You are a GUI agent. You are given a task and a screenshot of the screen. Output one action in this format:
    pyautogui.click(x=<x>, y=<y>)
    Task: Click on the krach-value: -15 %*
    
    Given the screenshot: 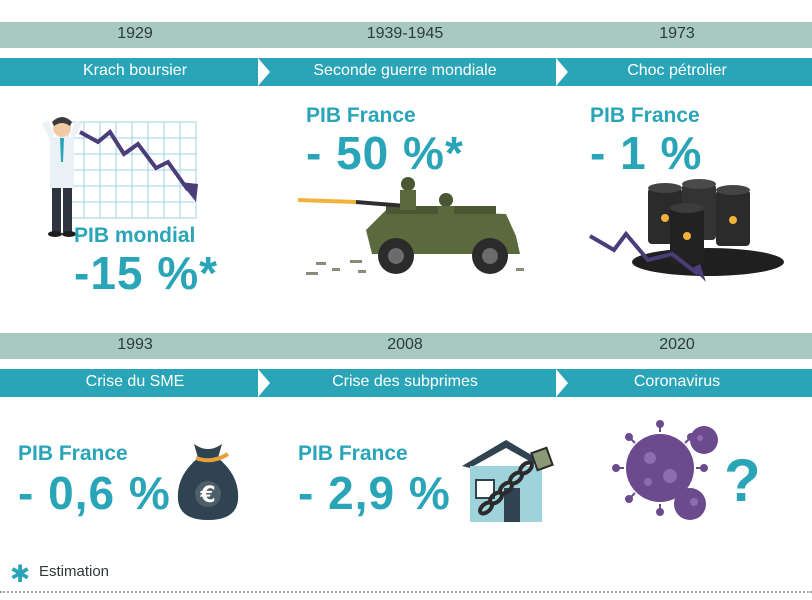 What is the action you would take?
    pyautogui.click(x=146, y=273)
    